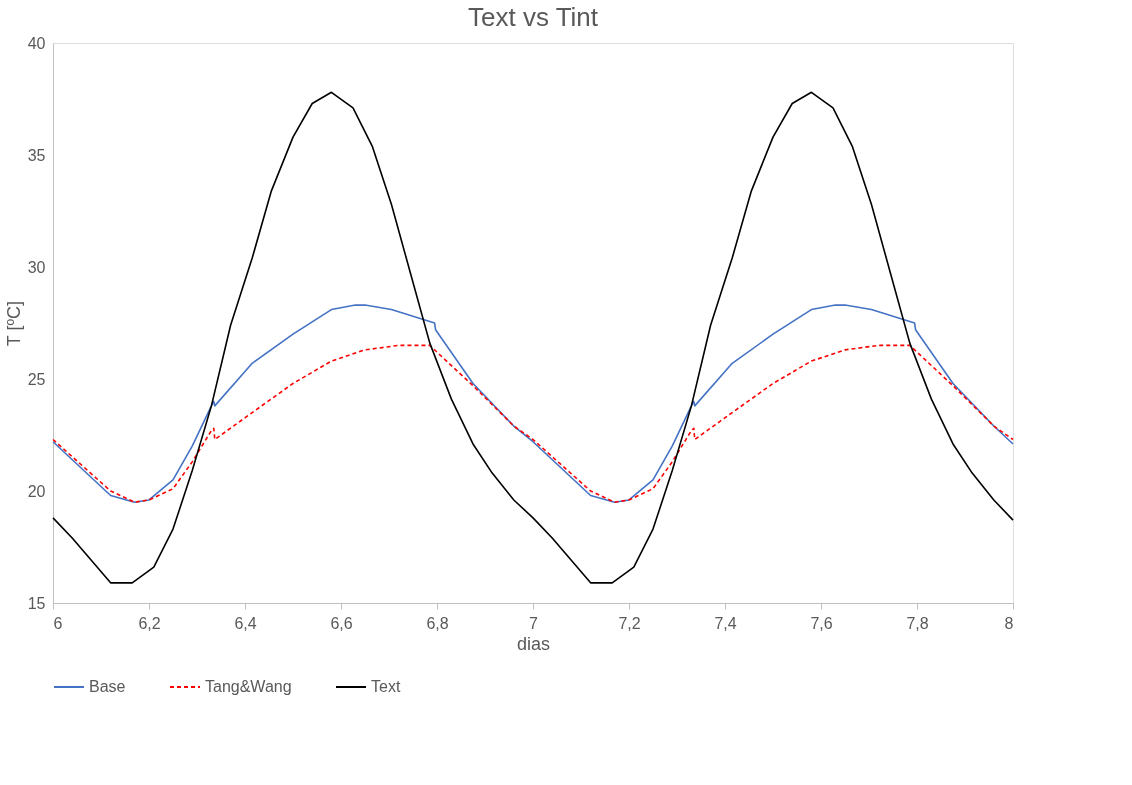  What do you see at coordinates (248, 686) in the screenshot?
I see `legend-label: Tang&Wang` at bounding box center [248, 686].